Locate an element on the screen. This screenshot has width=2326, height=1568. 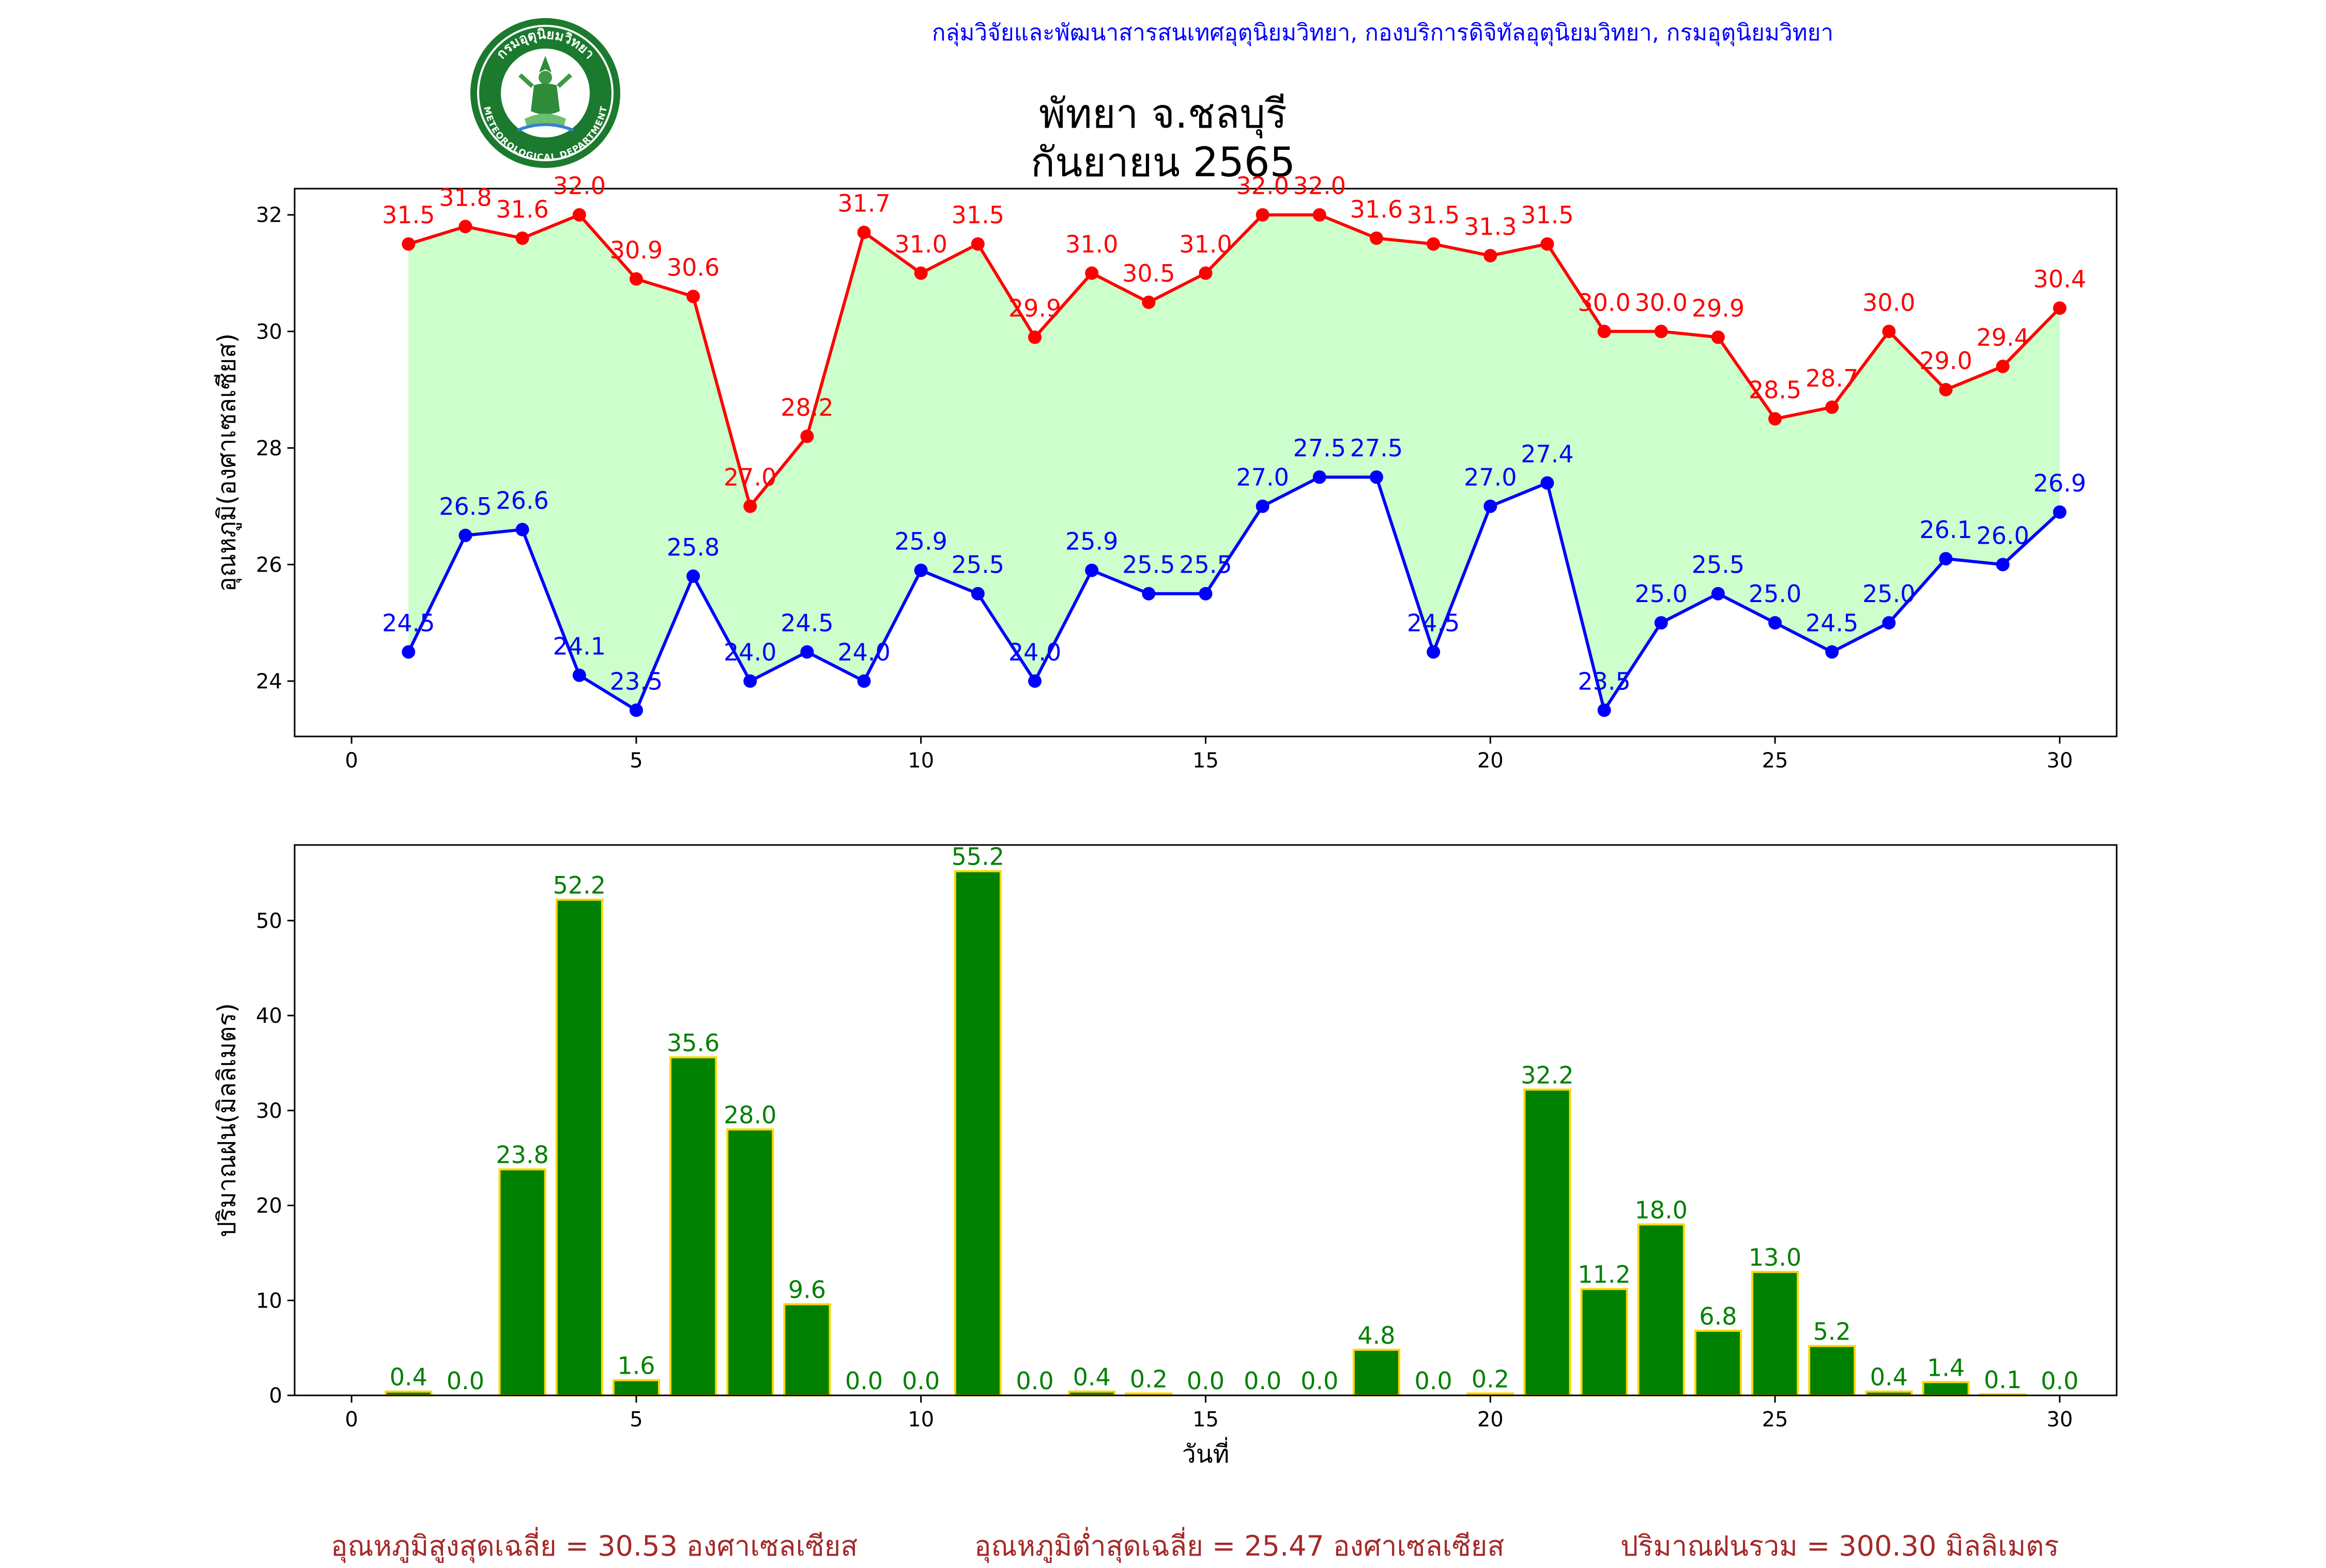
max-temperature-label: 27.0 is located at coordinates (750, 478).